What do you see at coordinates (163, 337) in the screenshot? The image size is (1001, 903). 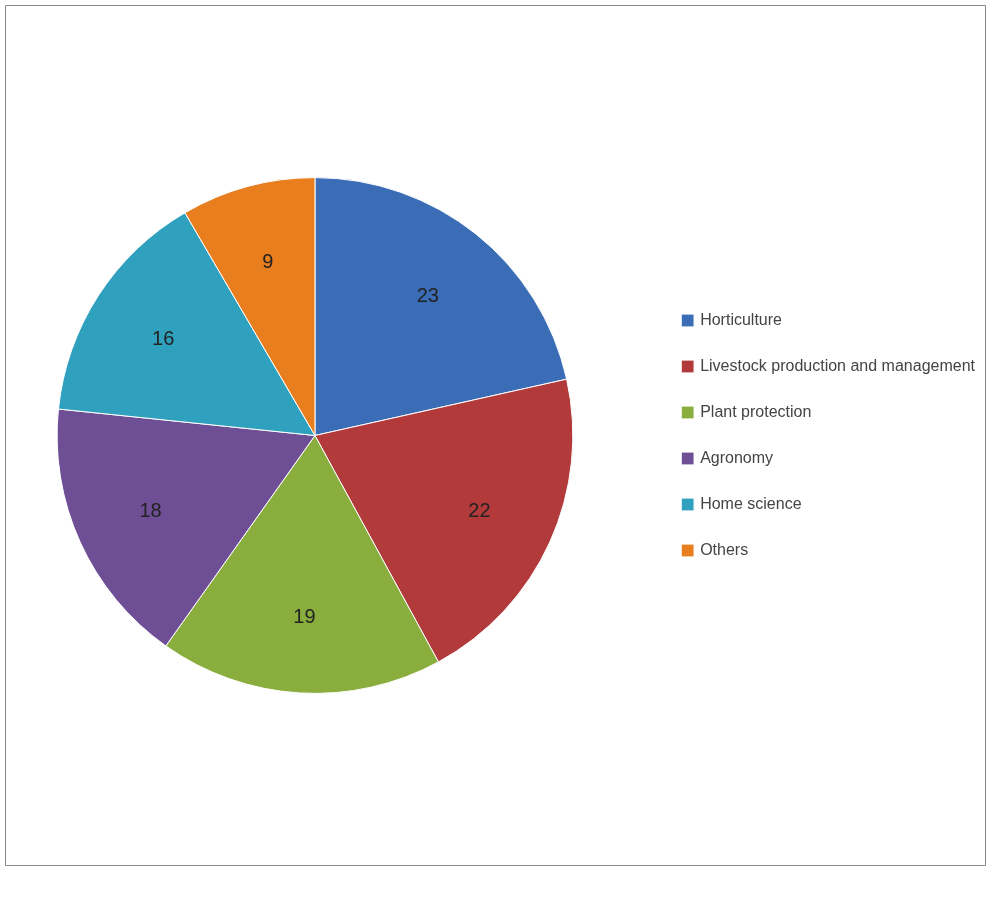 I see `data-label: 16` at bounding box center [163, 337].